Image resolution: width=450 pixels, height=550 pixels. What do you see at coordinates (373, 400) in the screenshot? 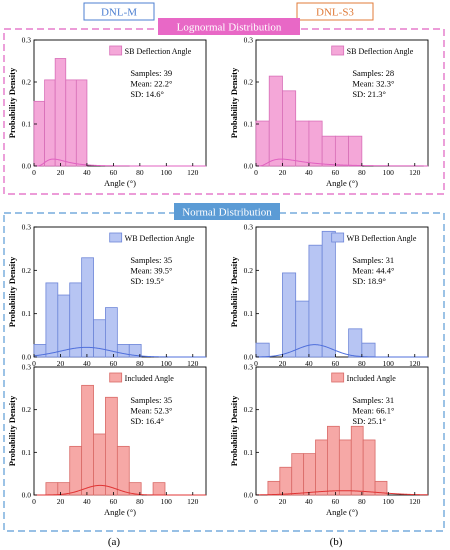
I see `stats-text: Samples: 31` at bounding box center [373, 400].